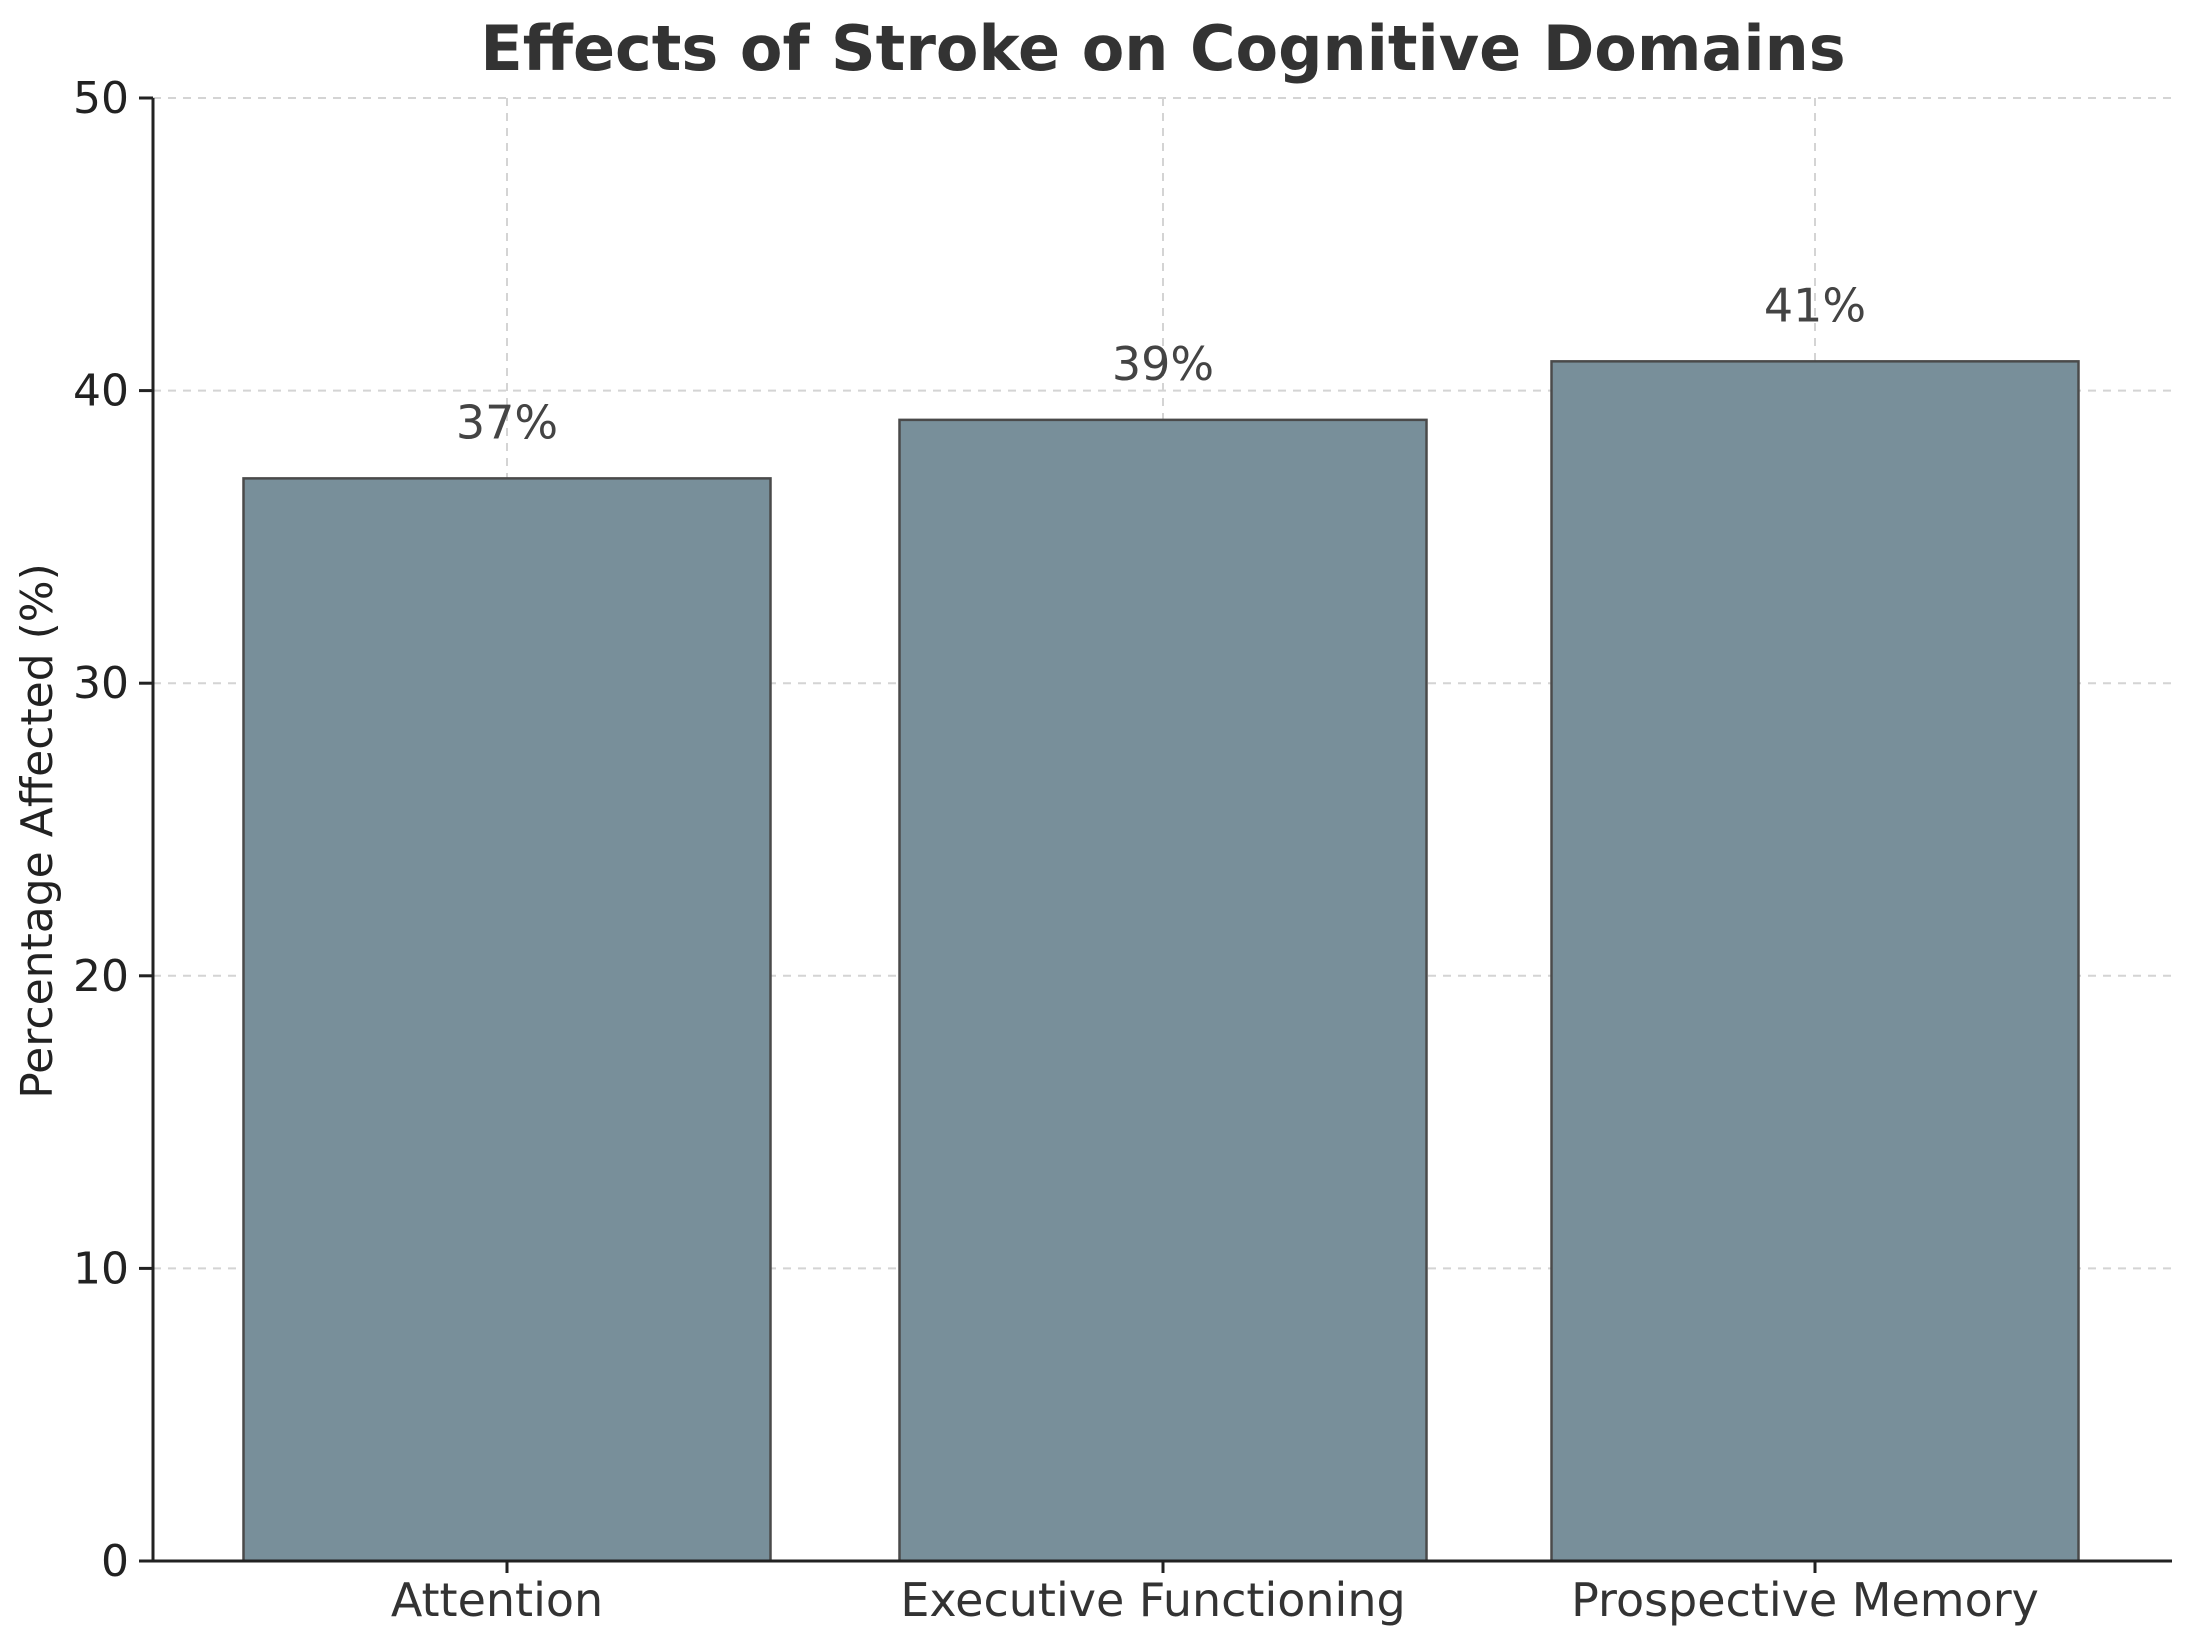 This screenshot has height=1637, width=2193. What do you see at coordinates (507, 422) in the screenshot?
I see `bar-value-label: 37%` at bounding box center [507, 422].